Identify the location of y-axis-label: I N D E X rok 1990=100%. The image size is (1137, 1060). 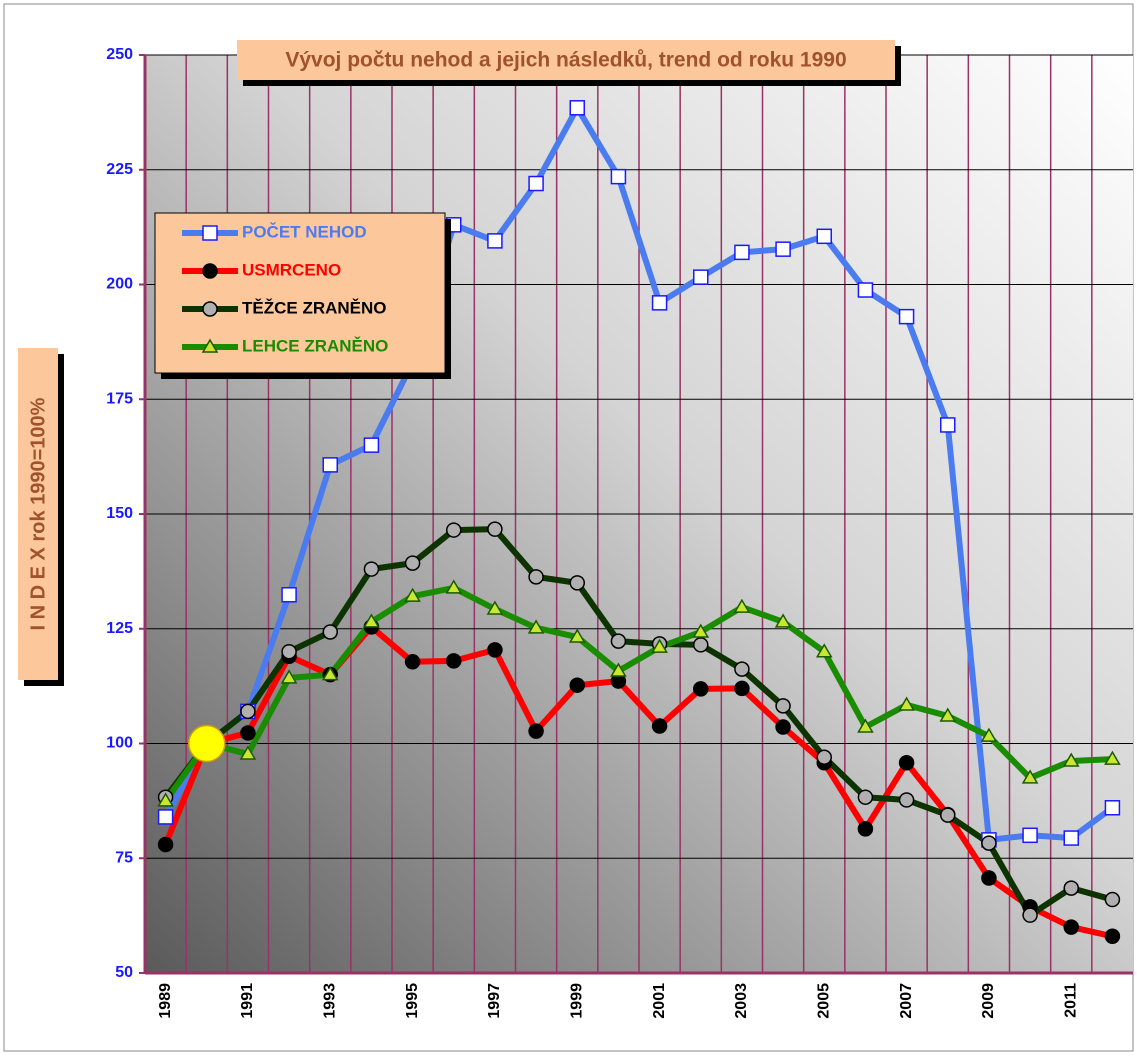
(38, 513).